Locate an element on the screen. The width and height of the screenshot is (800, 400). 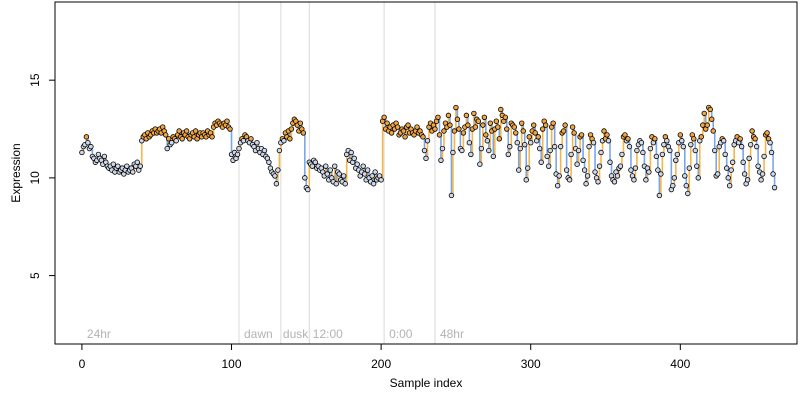
time-annotation: 0:00 is located at coordinates (401, 334).